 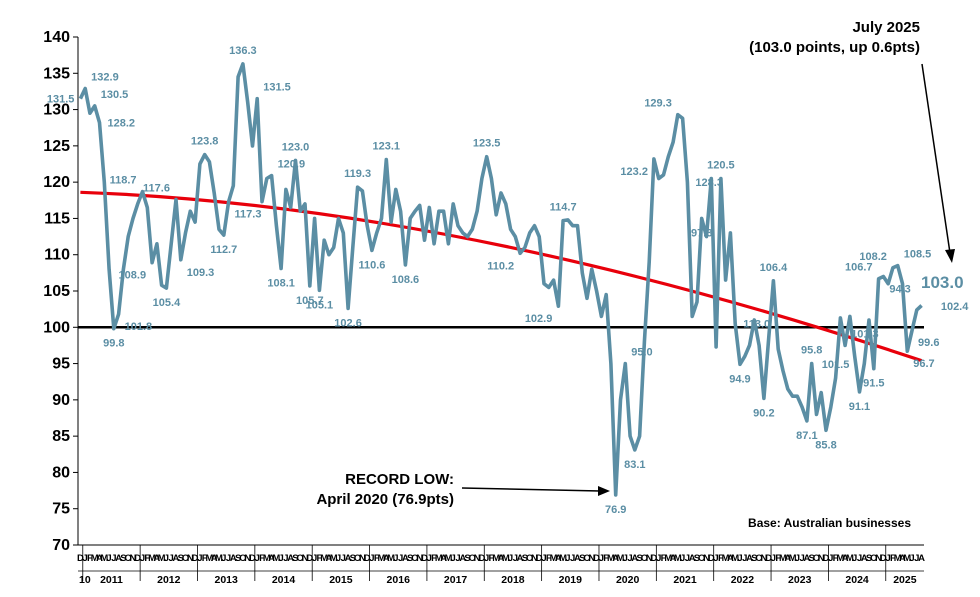 What do you see at coordinates (122, 124) in the screenshot?
I see `data-label: 128.2` at bounding box center [122, 124].